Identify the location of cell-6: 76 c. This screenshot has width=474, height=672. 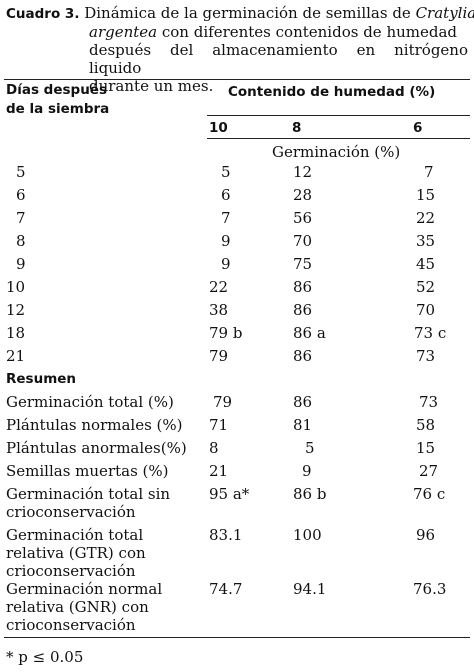
(429, 494).